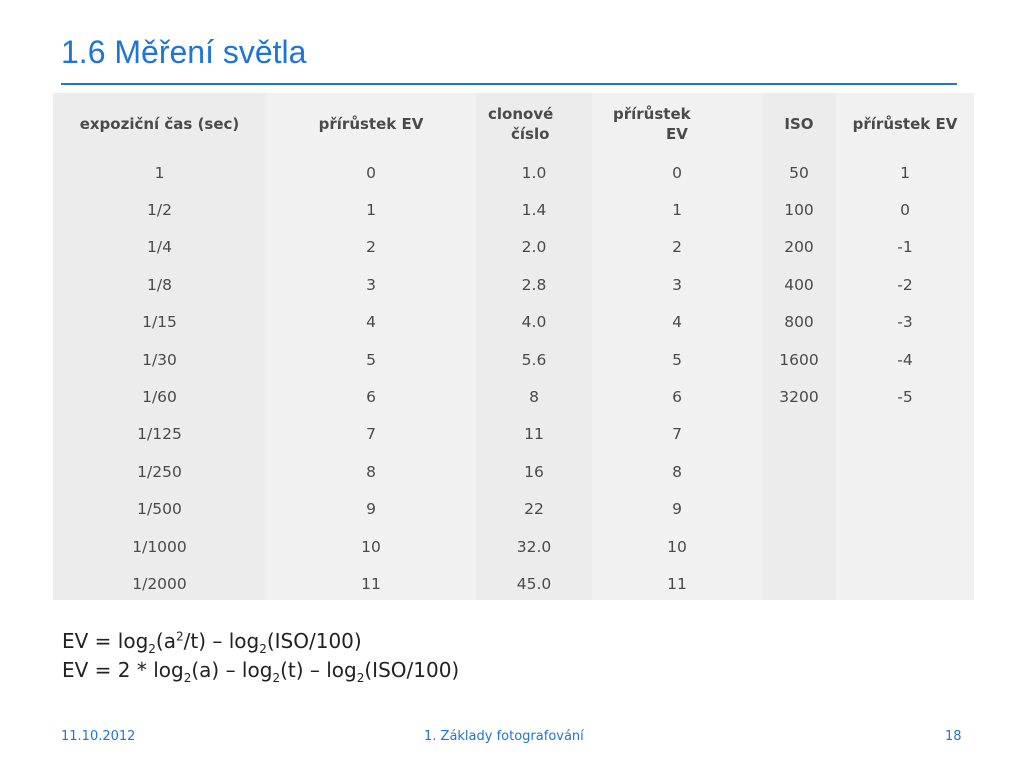 Image resolution: width=1024 pixels, height=768 pixels. What do you see at coordinates (159, 210) in the screenshot?
I see `table-cell: 1/2` at bounding box center [159, 210].